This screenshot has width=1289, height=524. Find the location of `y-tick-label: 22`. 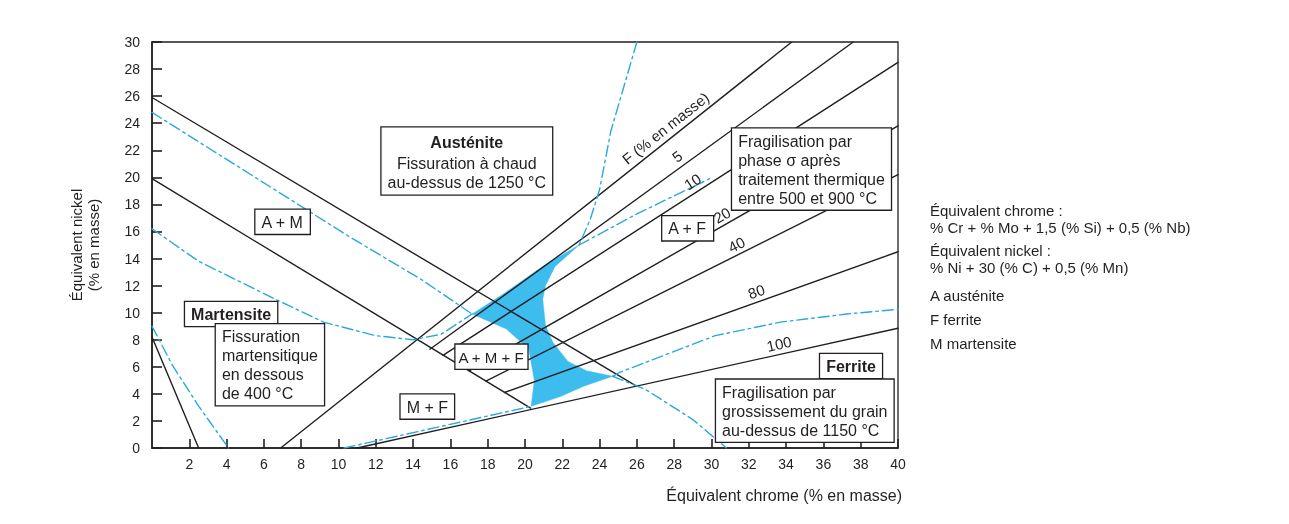

y-tick-label: 22 is located at coordinates (132, 150).